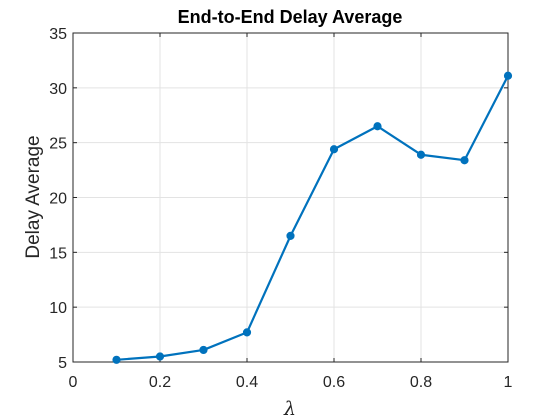 This screenshot has height=420, width=560. I want to click on y-tick-label: 30, so click(58, 89).